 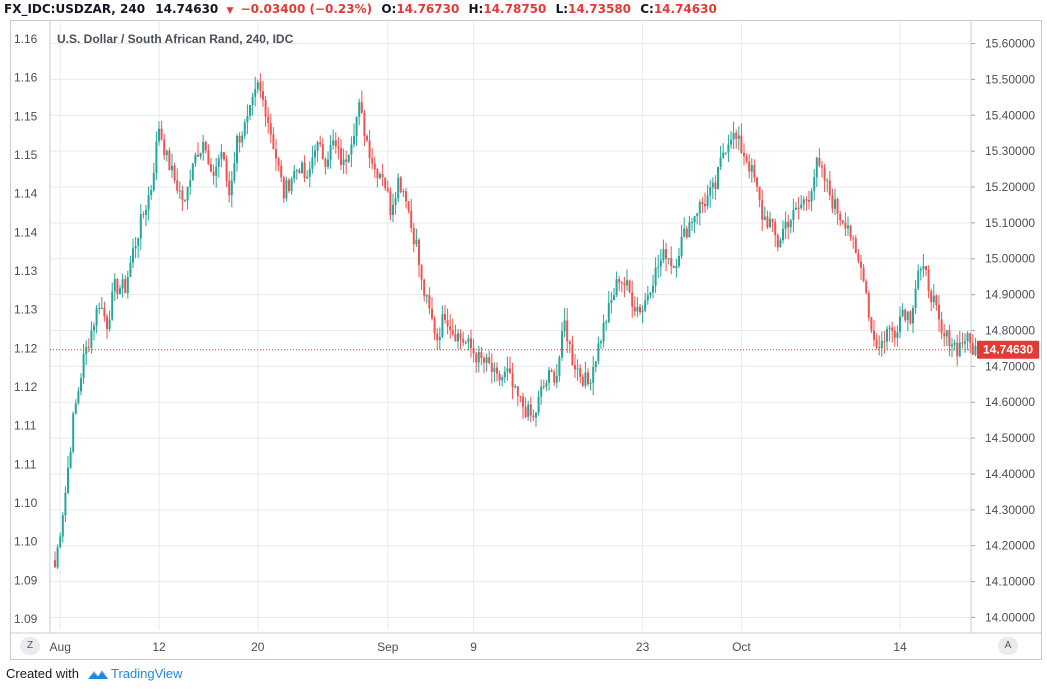 What do you see at coordinates (741, 647) in the screenshot?
I see `time-tick-label: Oct` at bounding box center [741, 647].